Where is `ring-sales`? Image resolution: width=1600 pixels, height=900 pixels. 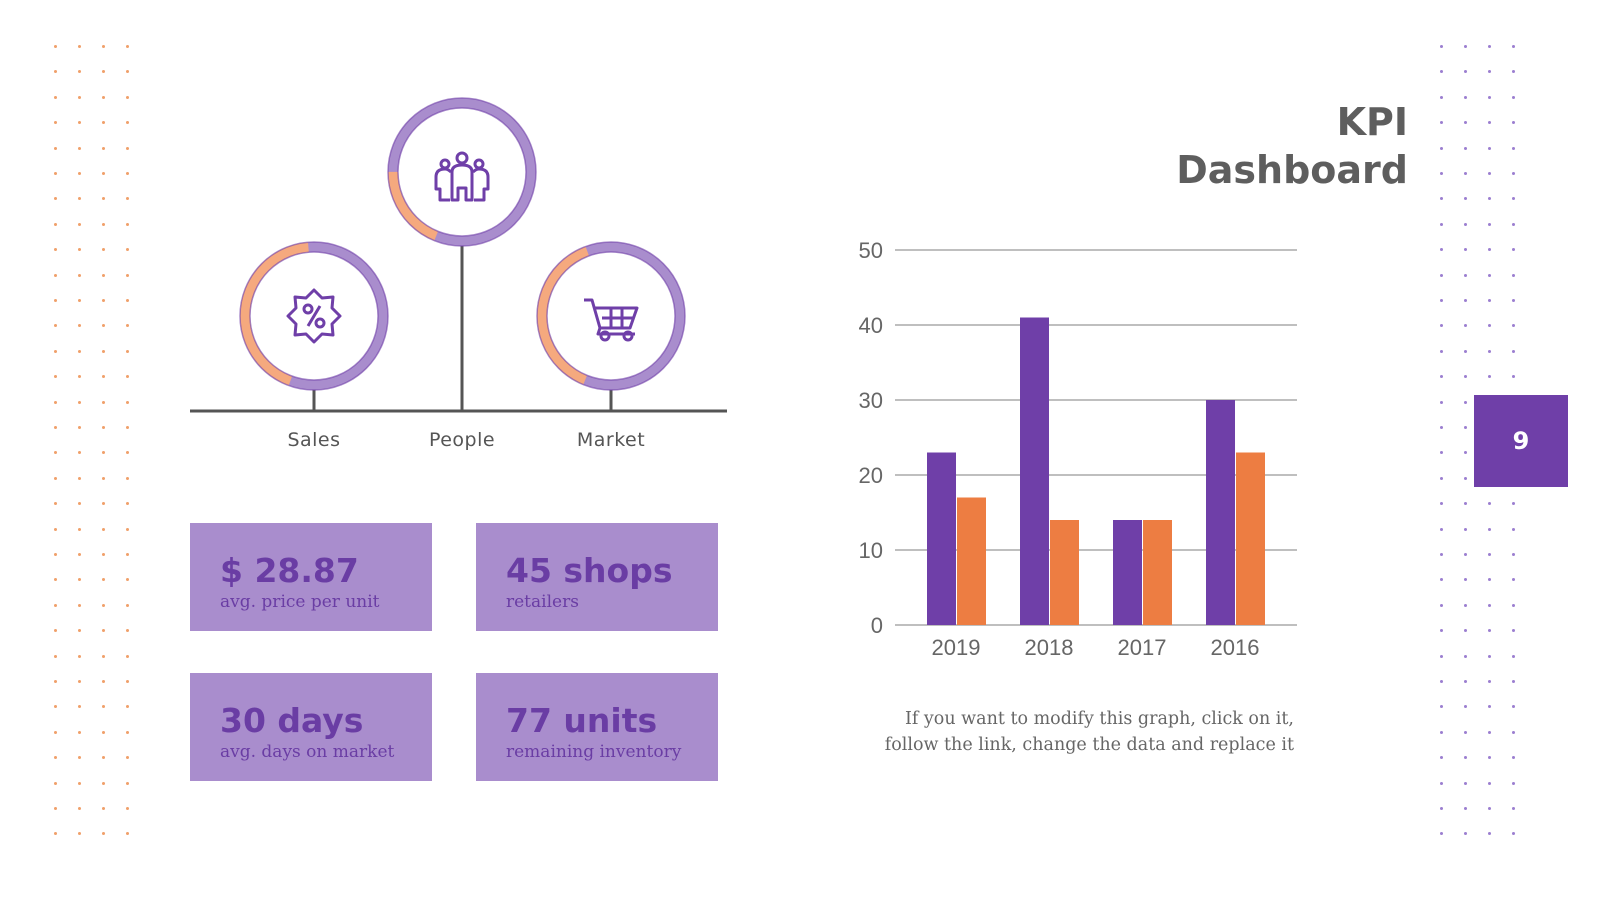 ring-sales is located at coordinates (314, 316).